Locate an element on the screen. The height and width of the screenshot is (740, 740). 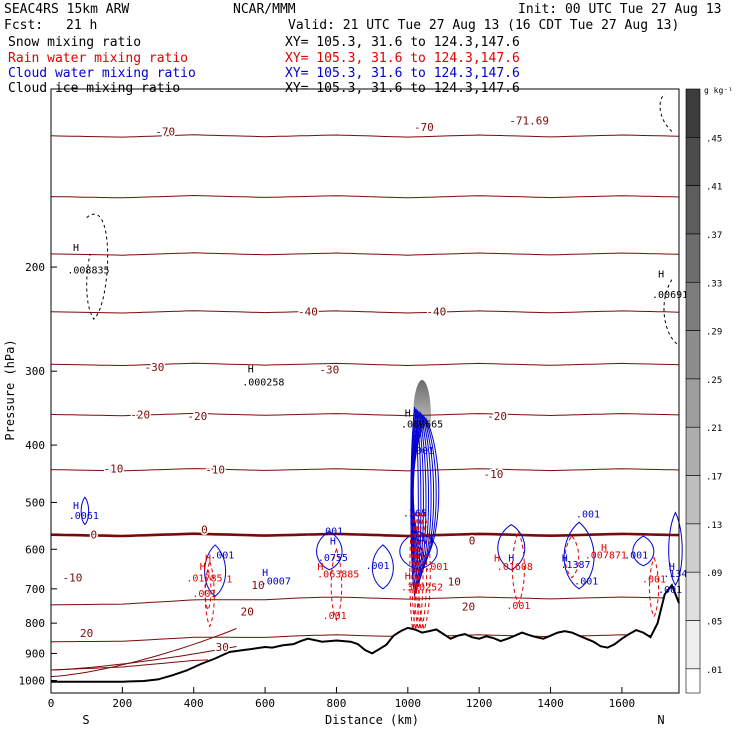
colorbar-label: .05 is located at coordinates (714, 623).